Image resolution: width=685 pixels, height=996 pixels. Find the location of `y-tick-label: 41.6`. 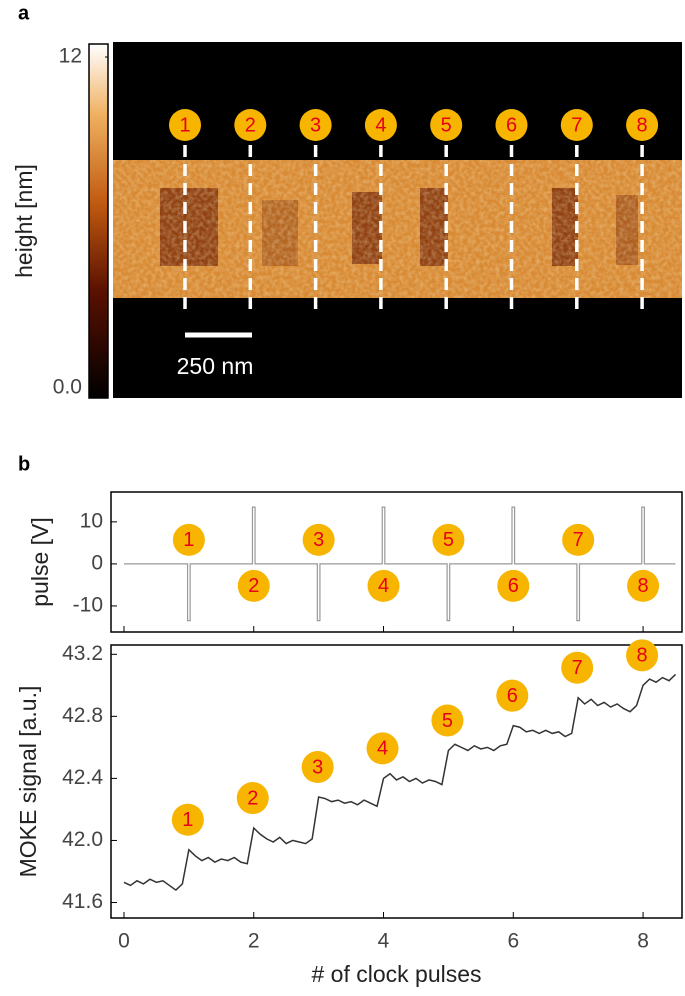

y-tick-label: 41.6 is located at coordinates (82, 901).